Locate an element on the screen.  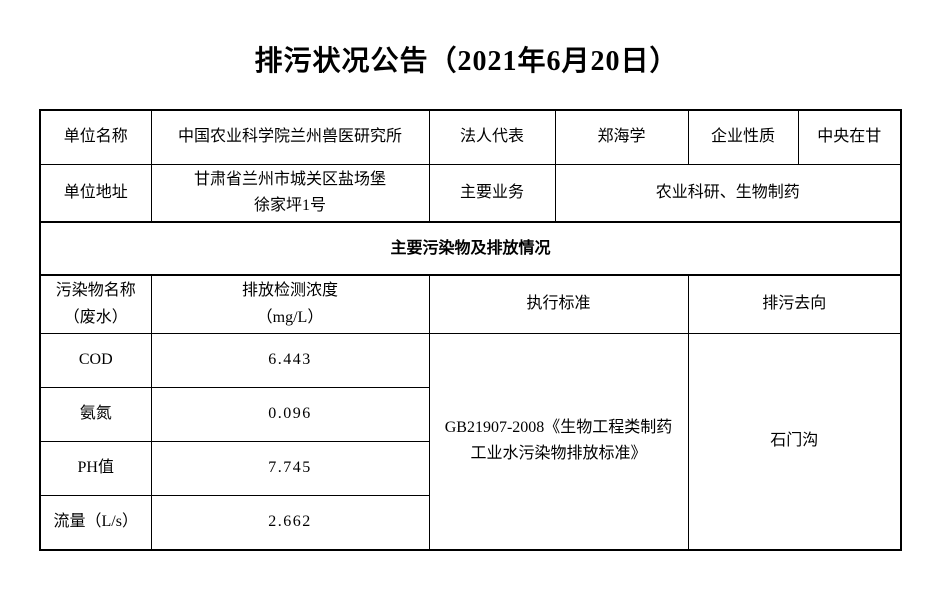
pollutant-header-row: 污染物名称 （废水） 排放检测浓度 （mg/L） 执行标准 排污去向 is located at coordinates (470, 304).